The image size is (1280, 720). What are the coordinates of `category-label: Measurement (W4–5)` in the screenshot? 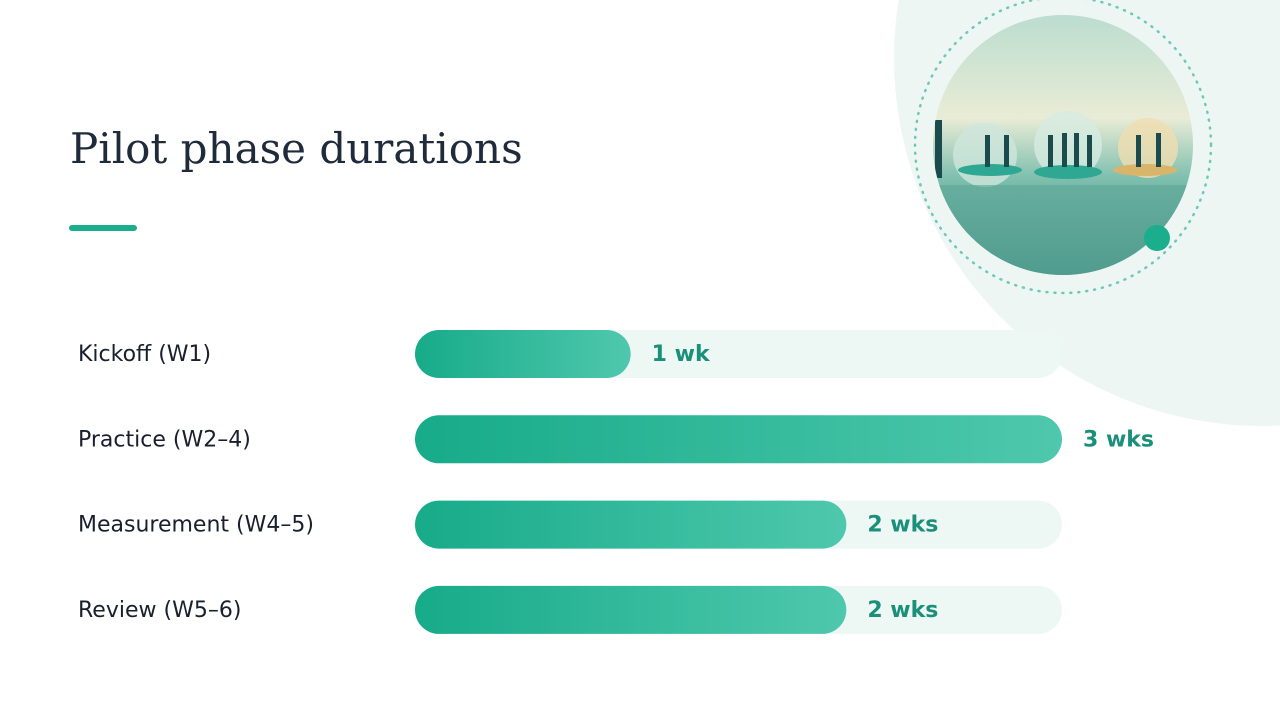 It's located at (196, 525).